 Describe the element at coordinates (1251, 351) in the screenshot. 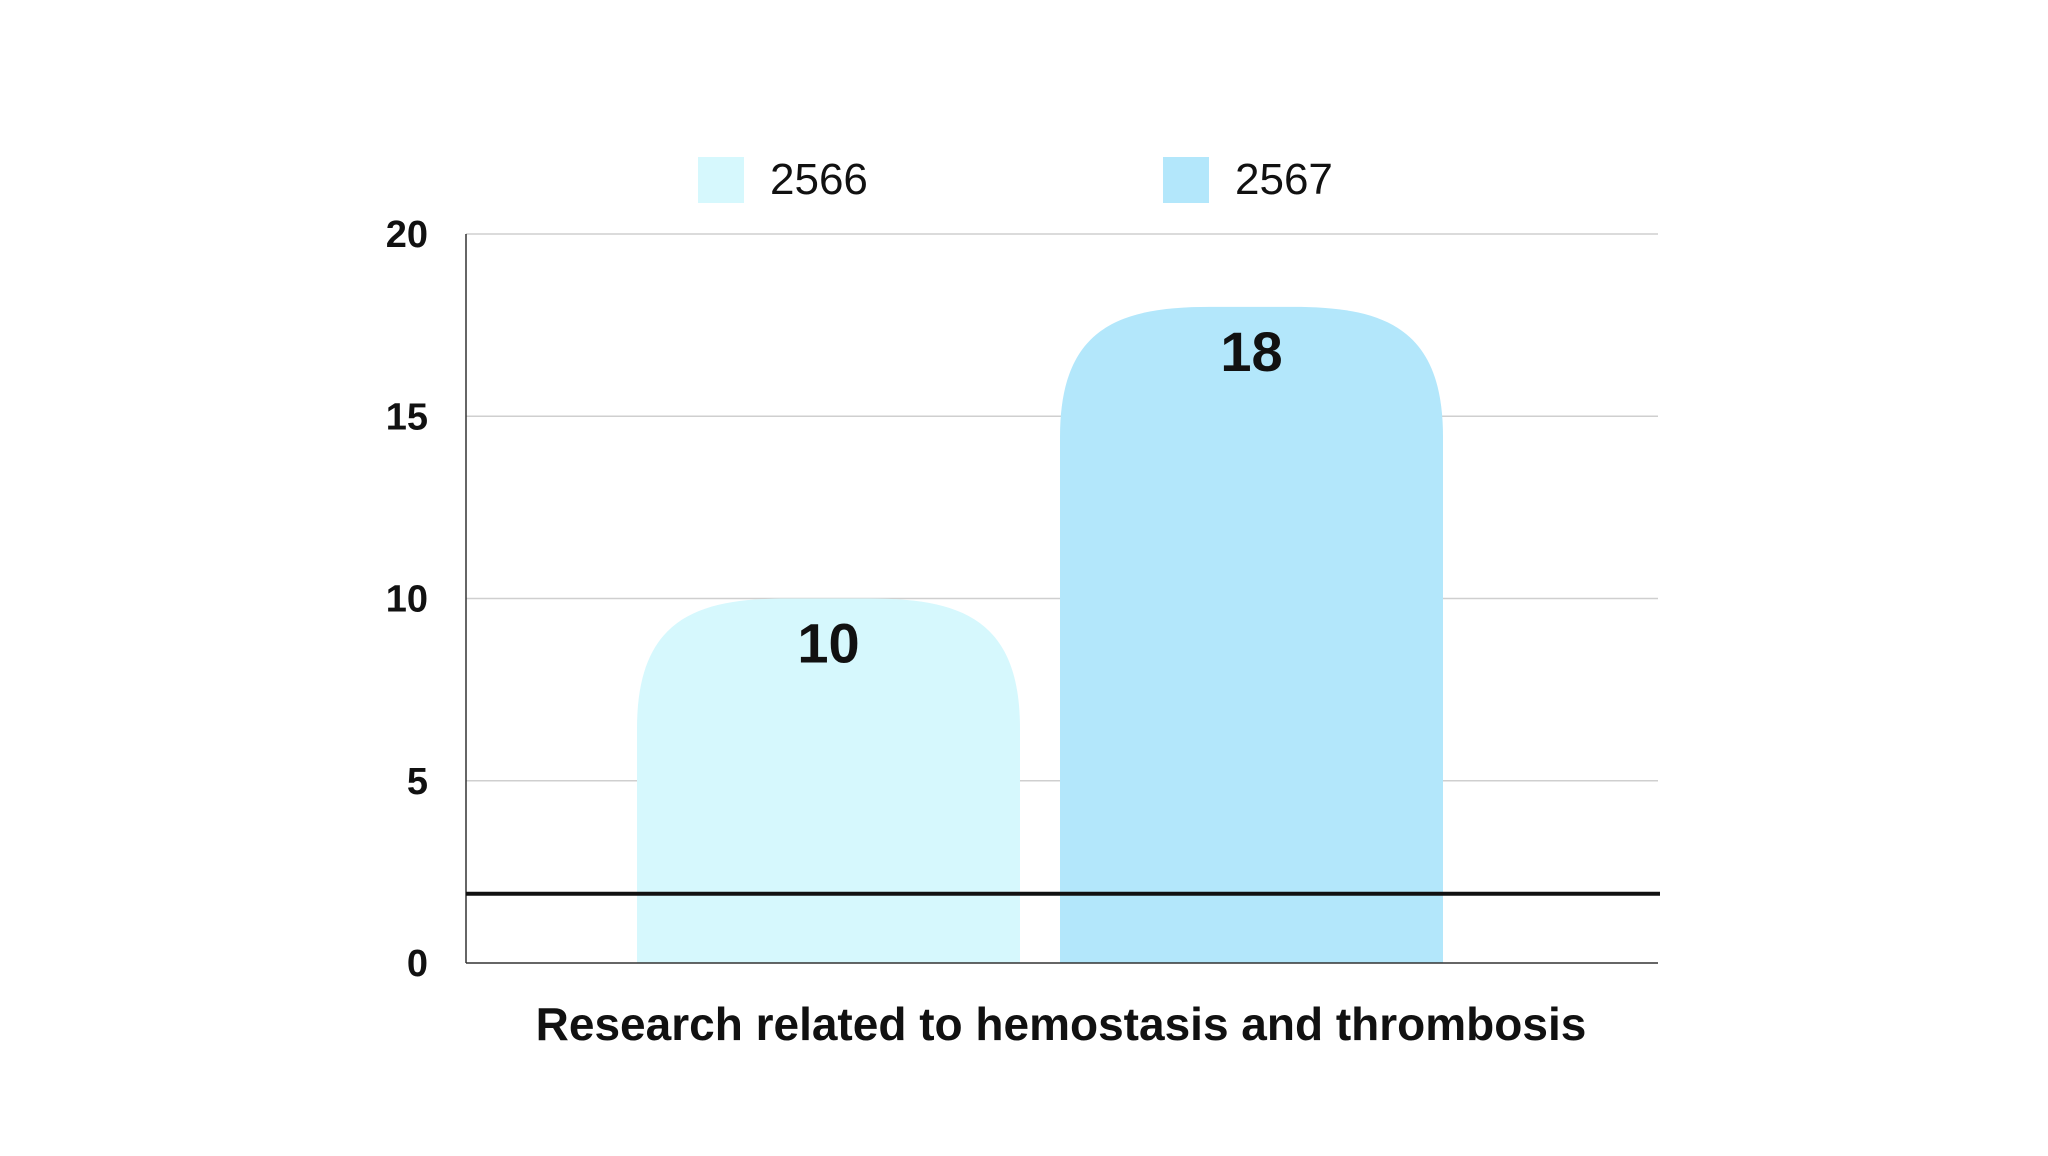

I see `data-label-2567: 18` at that location.